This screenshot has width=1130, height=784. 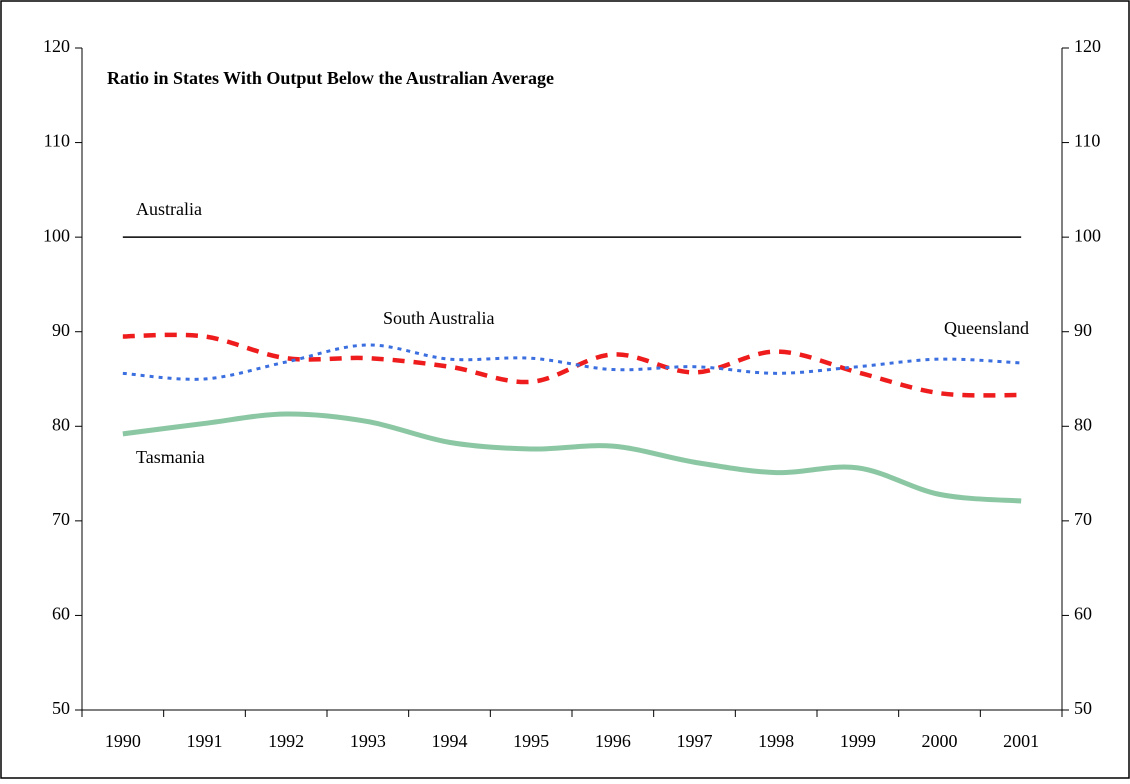 What do you see at coordinates (1087, 46) in the screenshot?
I see `y2-tick-label: 120` at bounding box center [1087, 46].